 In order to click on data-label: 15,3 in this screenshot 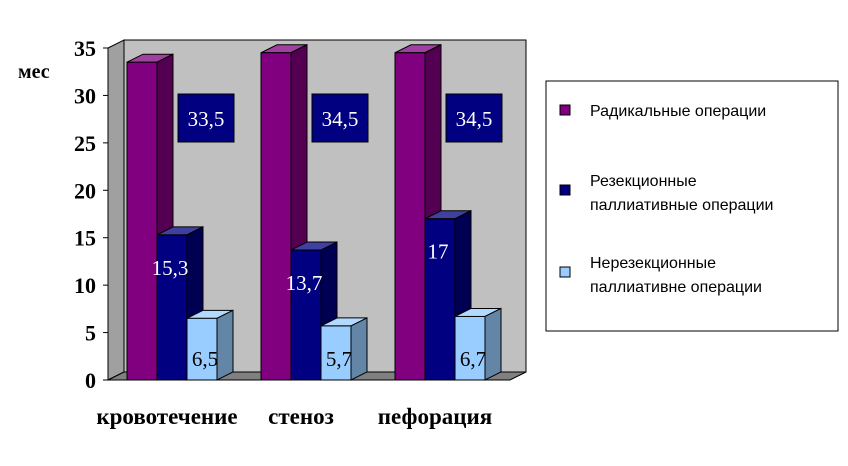, I will do `click(170, 268)`.